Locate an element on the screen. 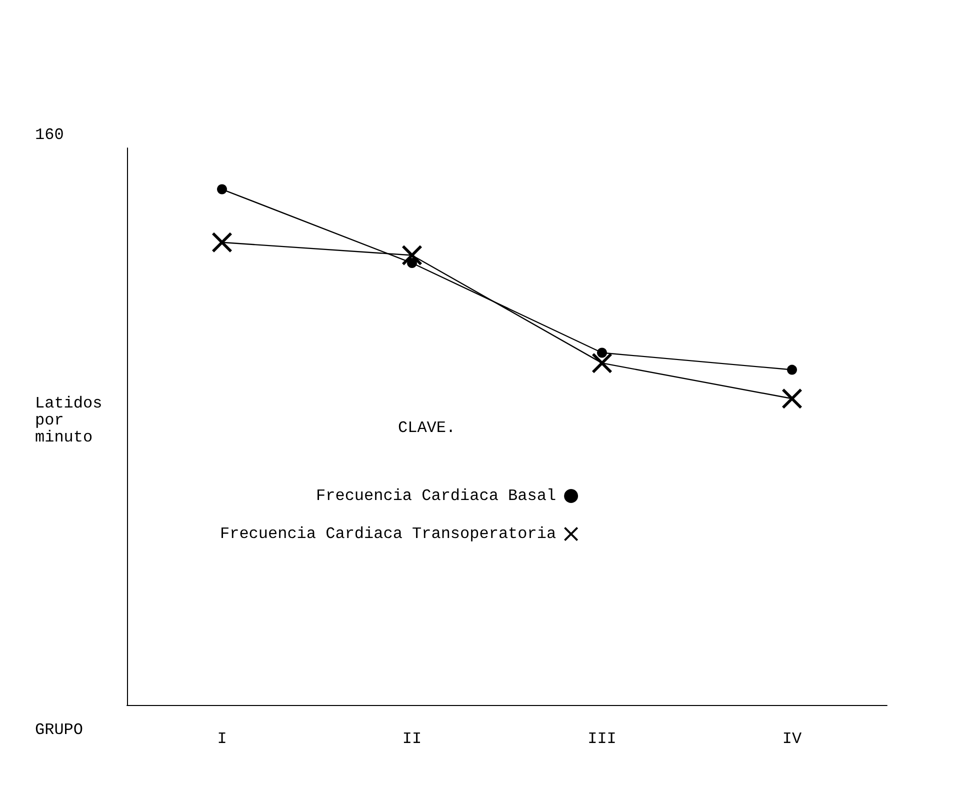  x-tick-label: I is located at coordinates (222, 739).